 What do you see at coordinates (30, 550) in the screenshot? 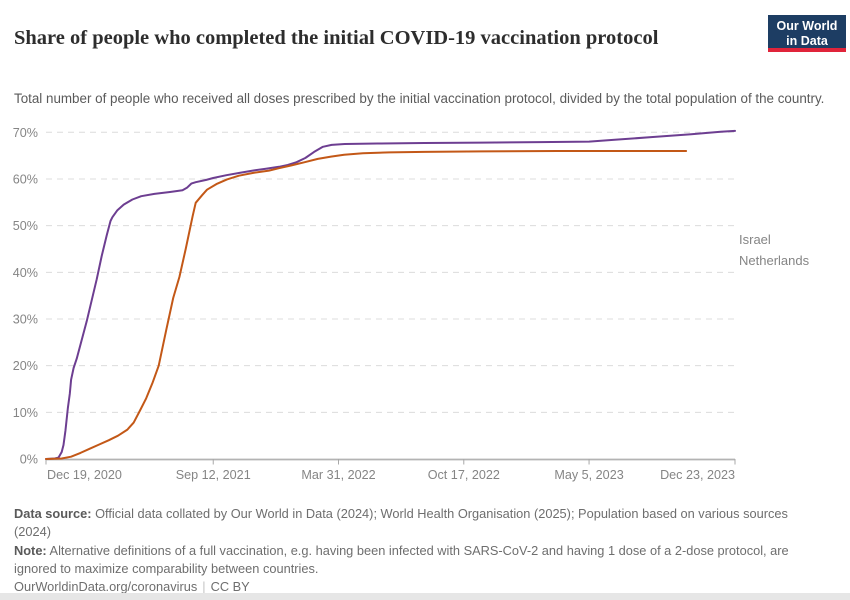
I see `note-label: Note:` at bounding box center [30, 550].